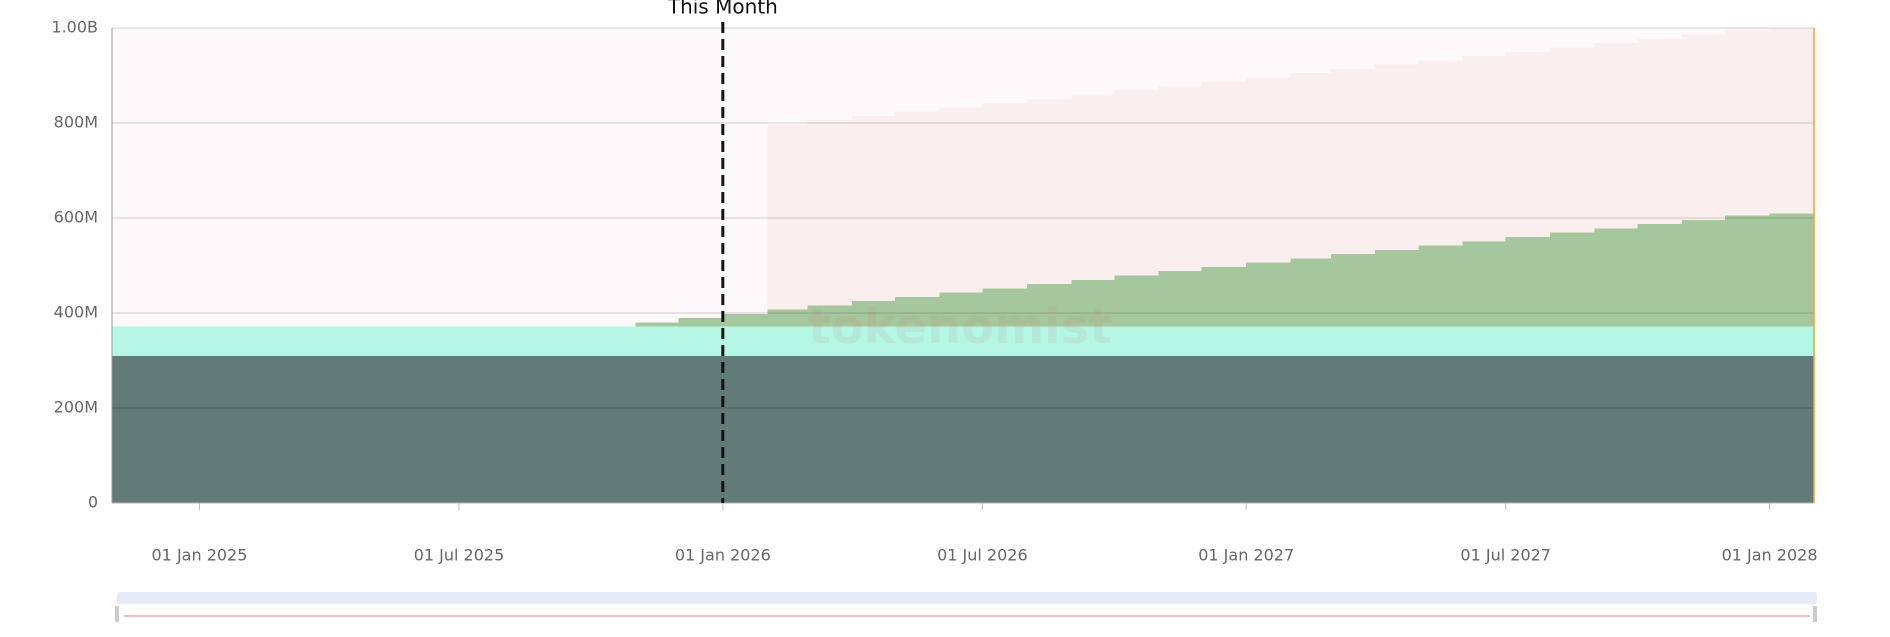 The image size is (1890, 637). What do you see at coordinates (1770, 555) in the screenshot?
I see `x-tick-label: 01 Jan 2028` at bounding box center [1770, 555].